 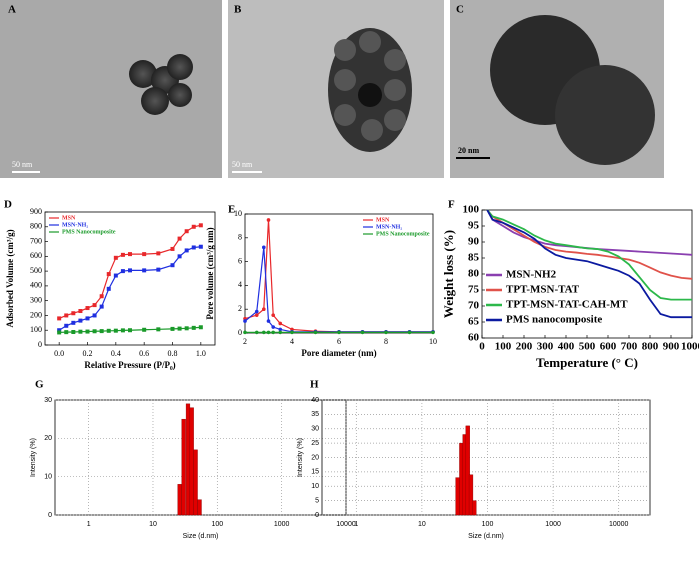 I want to click on y-axis-label: Weight loss (%), so click(x=448, y=274).